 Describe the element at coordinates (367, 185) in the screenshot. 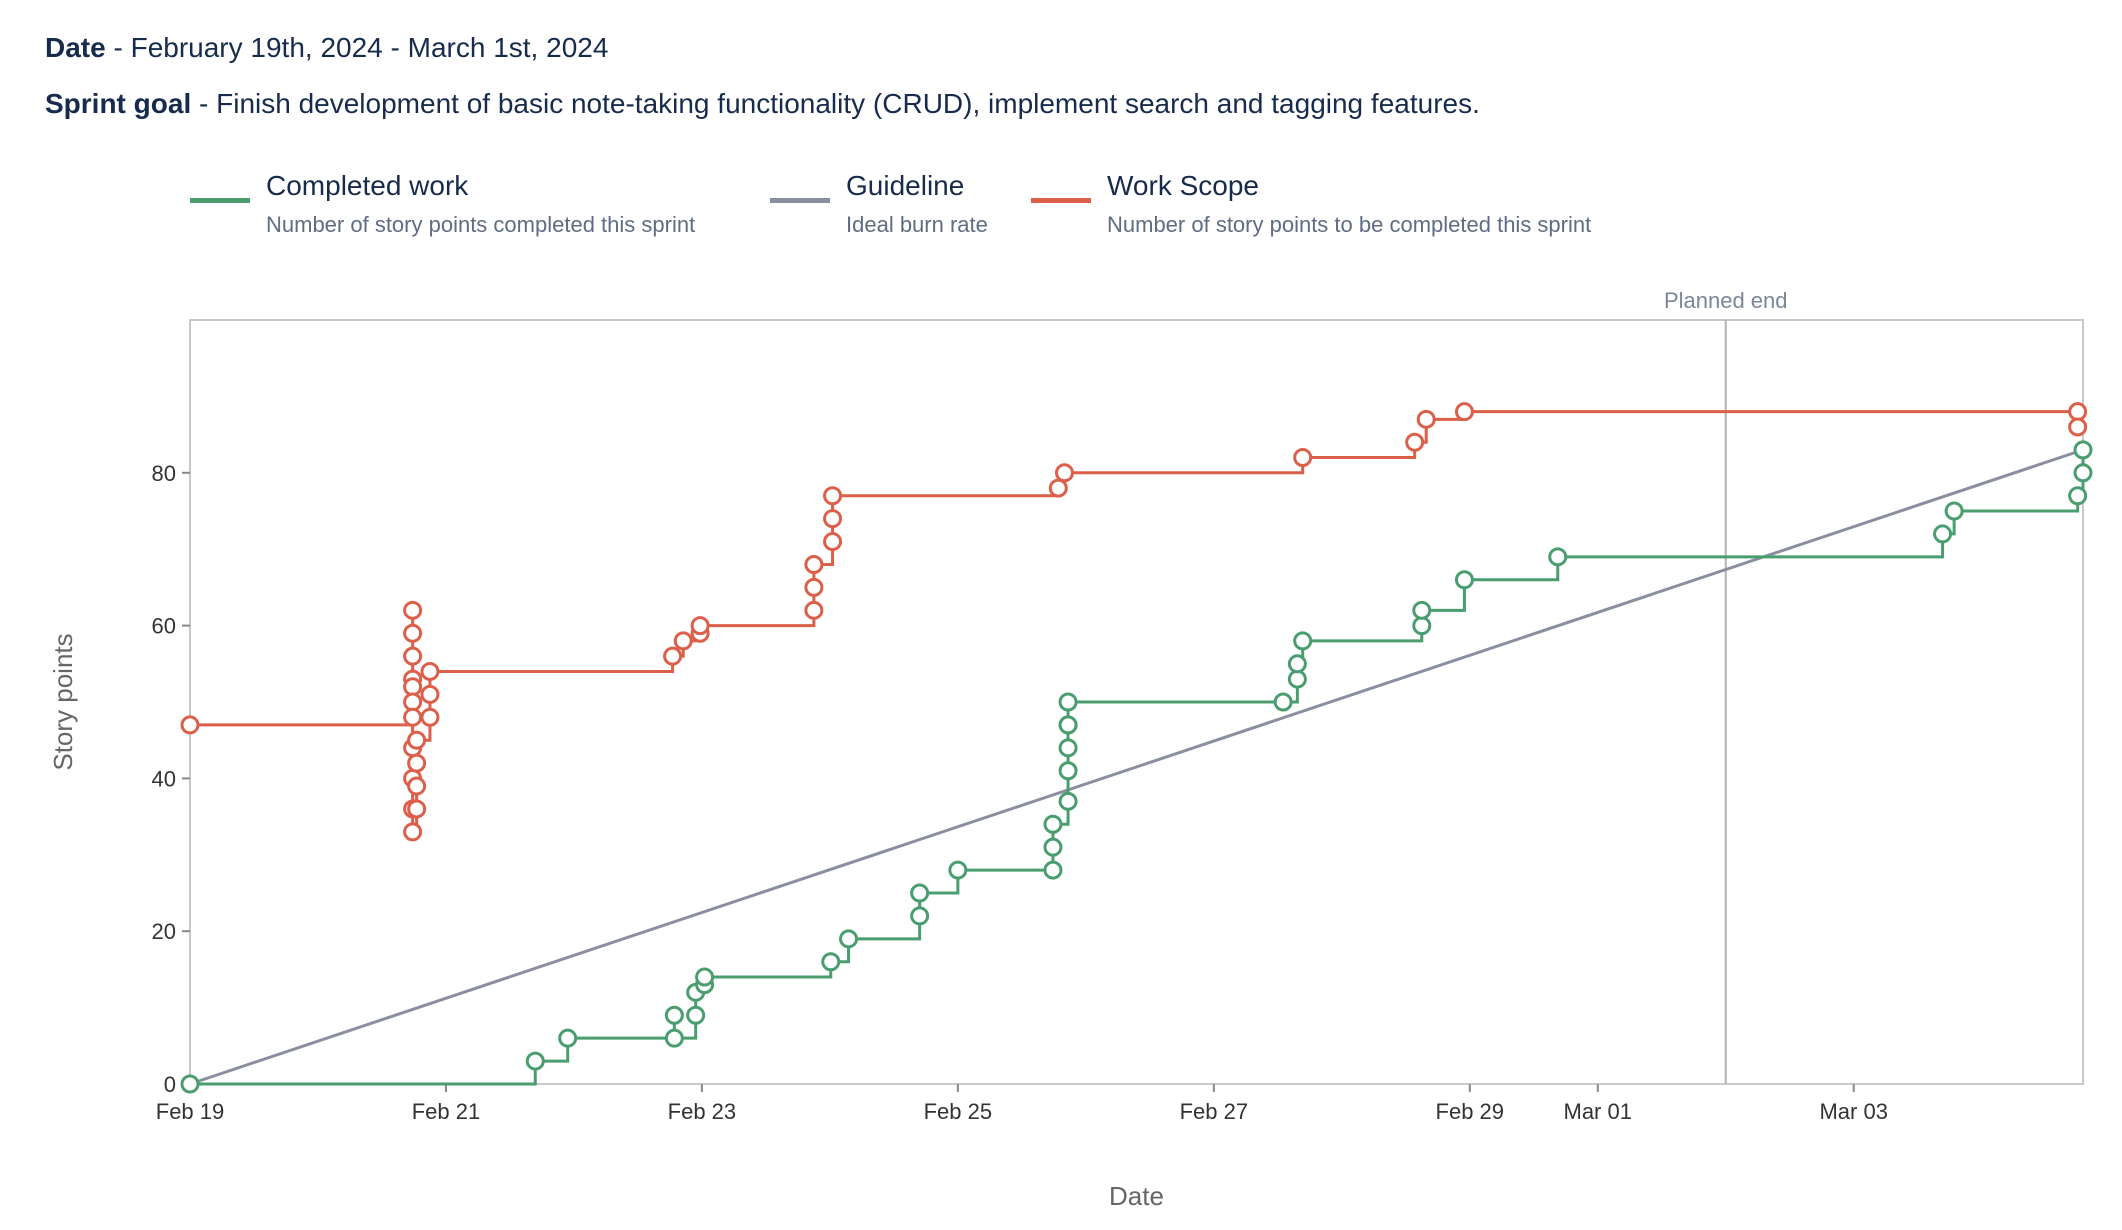

I see `legend-title-completed-work: Completed work` at that location.